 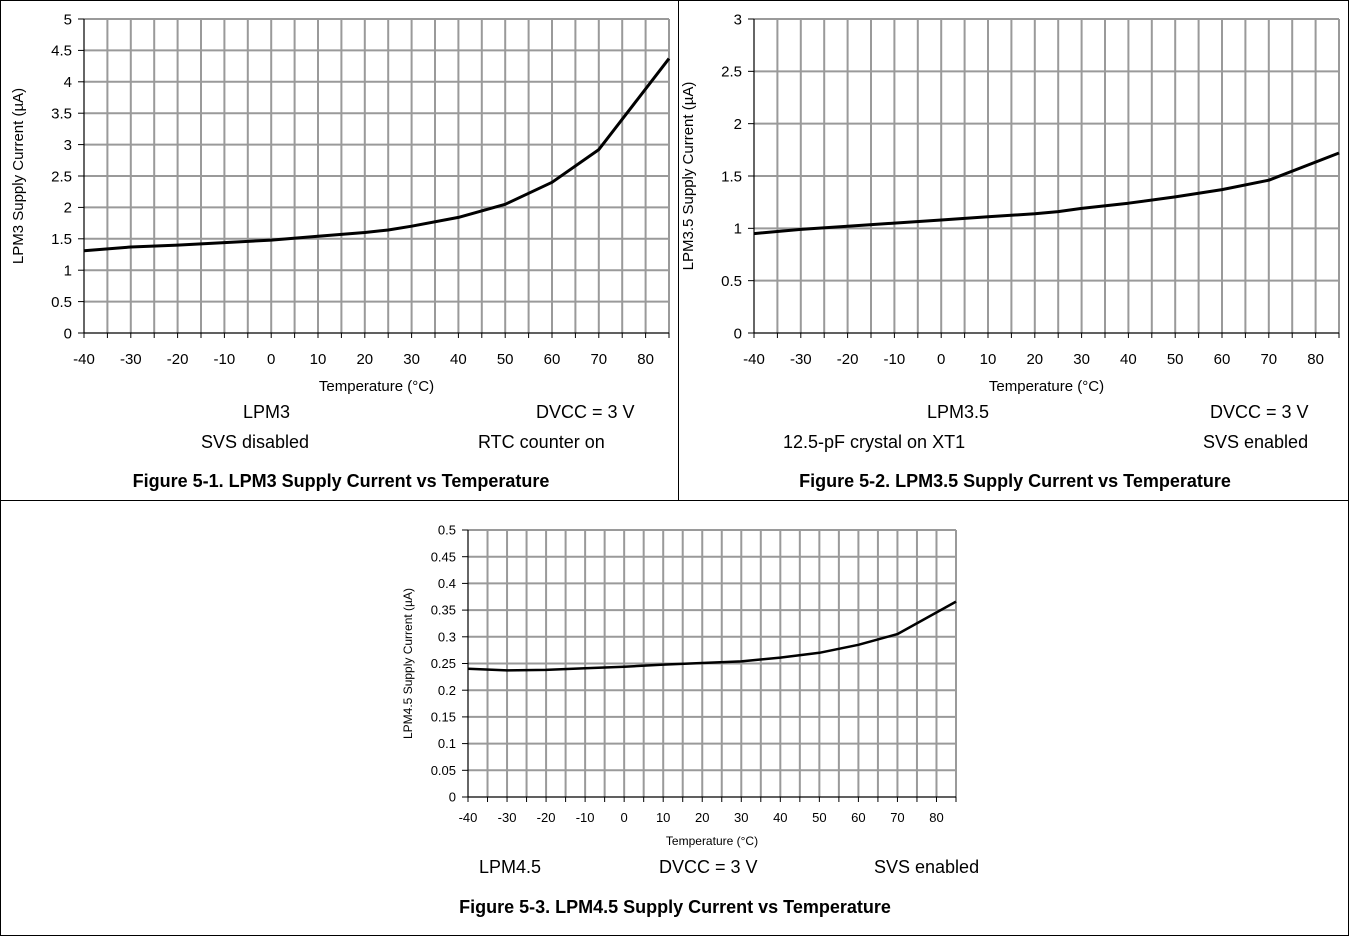 What do you see at coordinates (447, 583) in the screenshot?
I see `y-tick-label: 0.4` at bounding box center [447, 583].